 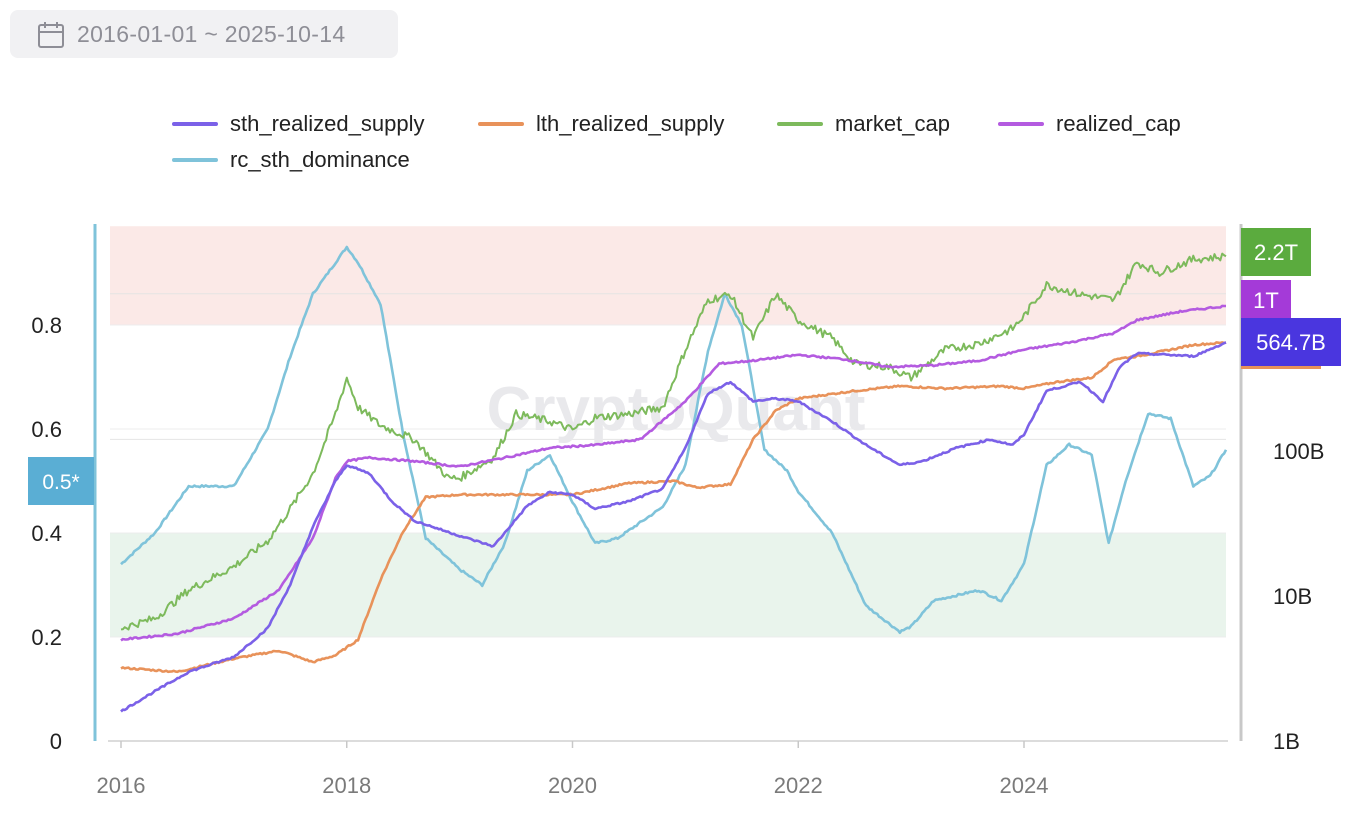 I want to click on legend-swatch-mc, so click(x=800, y=124).